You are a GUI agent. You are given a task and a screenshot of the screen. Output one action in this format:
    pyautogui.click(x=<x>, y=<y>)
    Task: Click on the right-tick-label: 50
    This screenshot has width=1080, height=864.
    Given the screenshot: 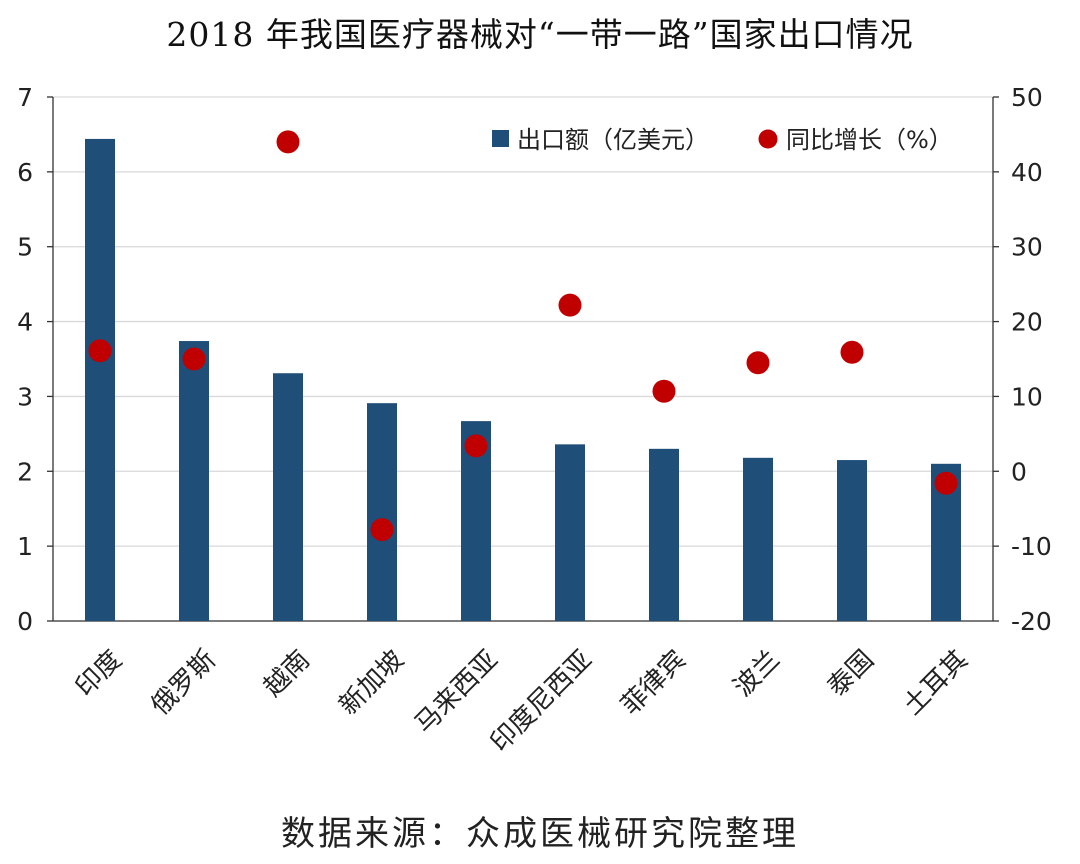 What is the action you would take?
    pyautogui.click(x=1027, y=97)
    